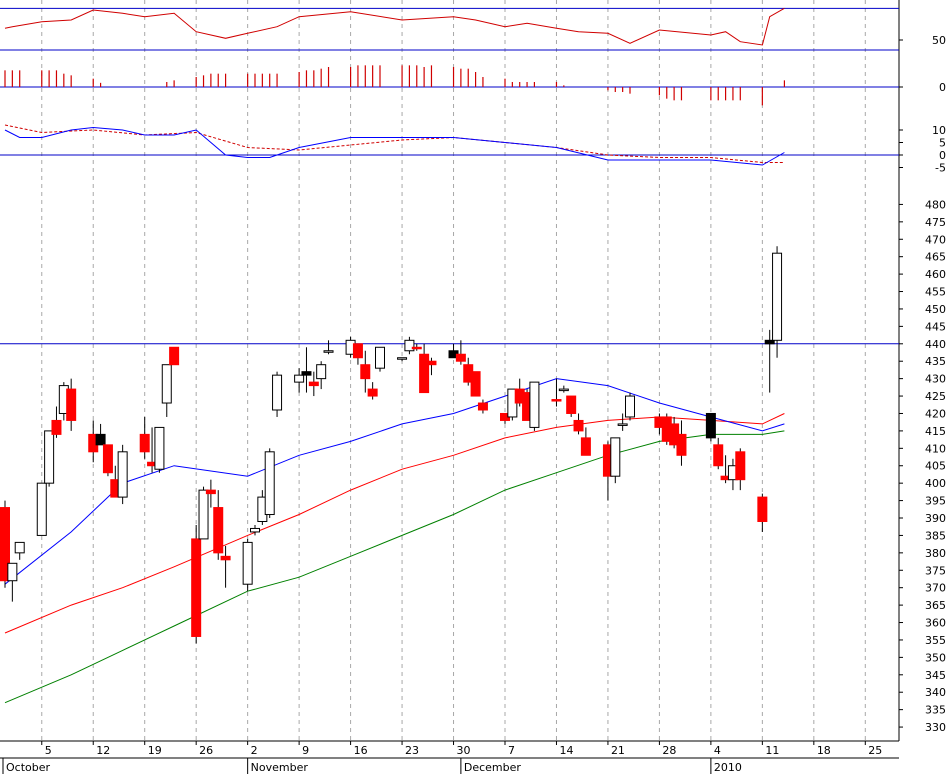  Describe the element at coordinates (361, 750) in the screenshot. I see `x-tick-label: 16` at that location.